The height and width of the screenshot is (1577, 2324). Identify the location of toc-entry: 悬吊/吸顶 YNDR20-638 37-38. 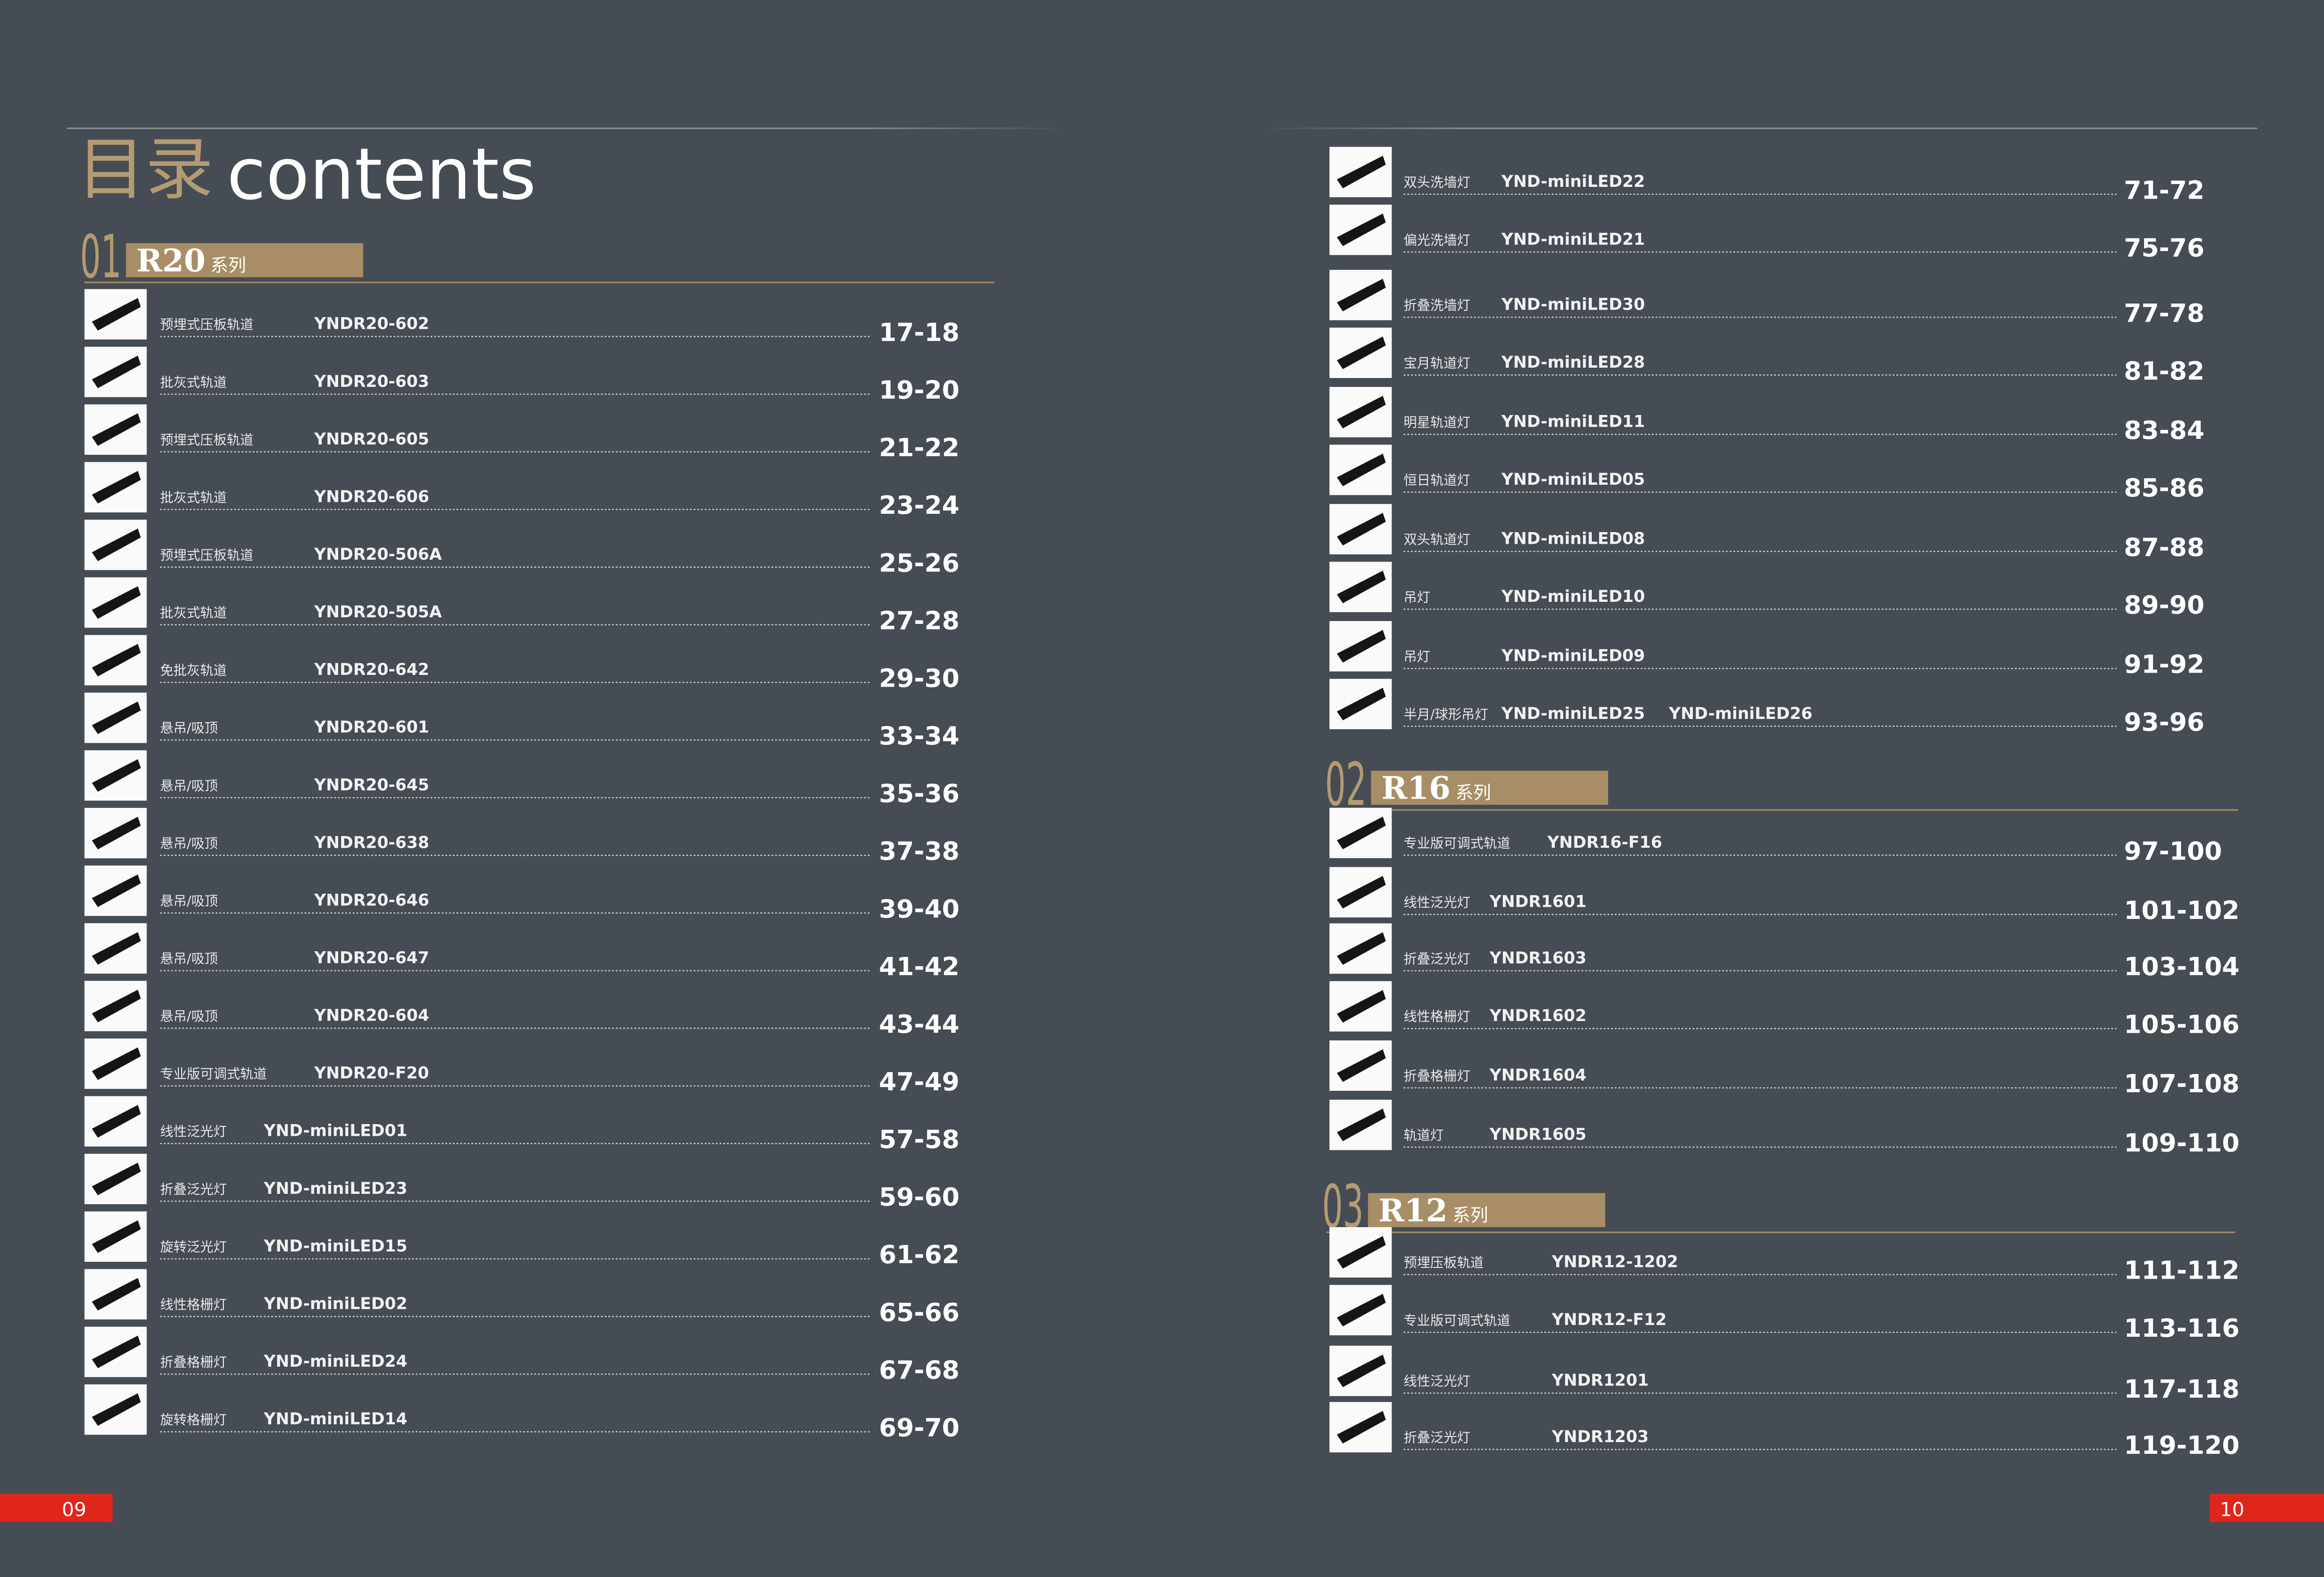
(521, 836).